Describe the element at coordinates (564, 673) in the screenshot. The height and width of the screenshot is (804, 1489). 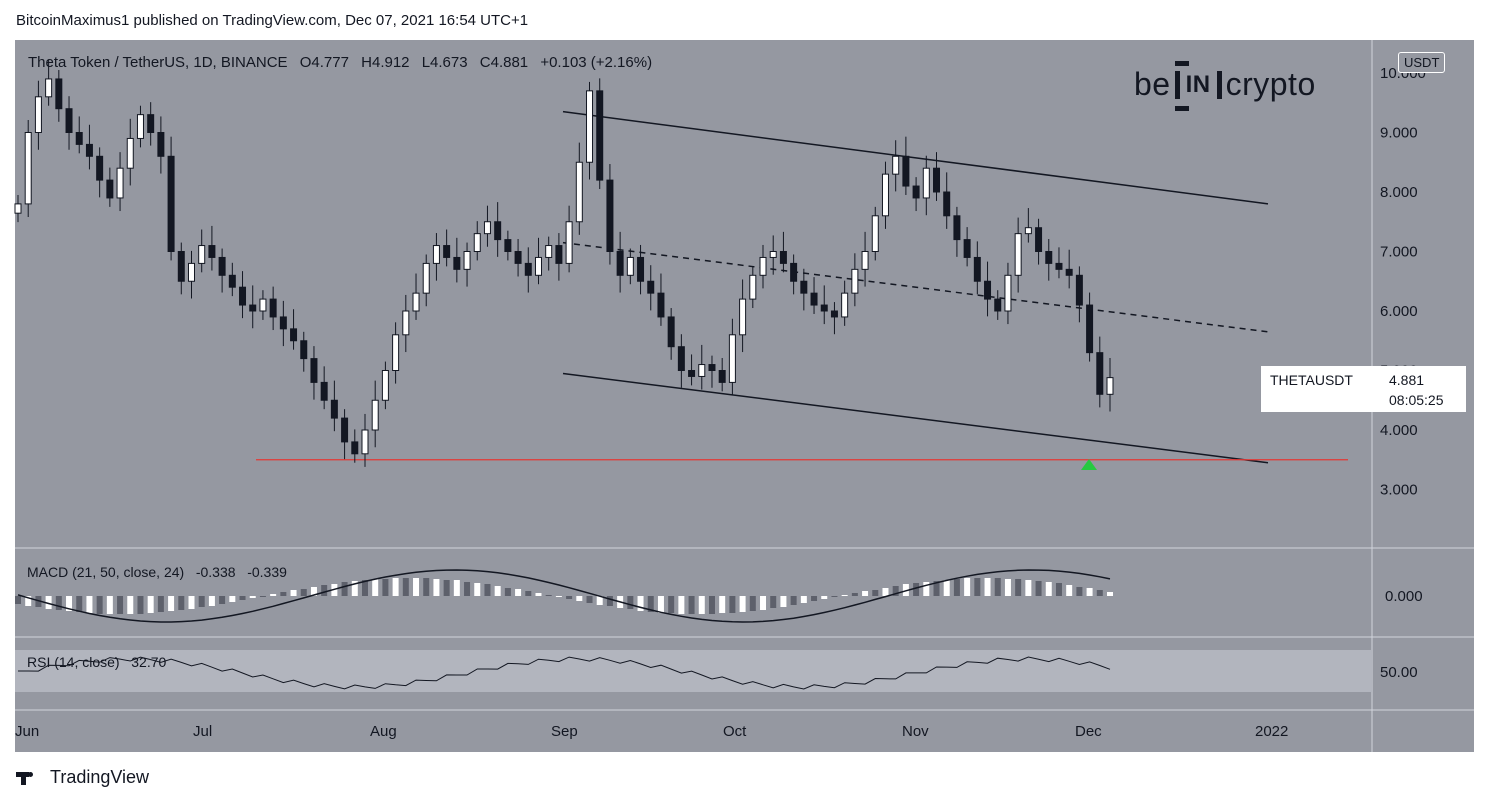
I see `rsi-line` at that location.